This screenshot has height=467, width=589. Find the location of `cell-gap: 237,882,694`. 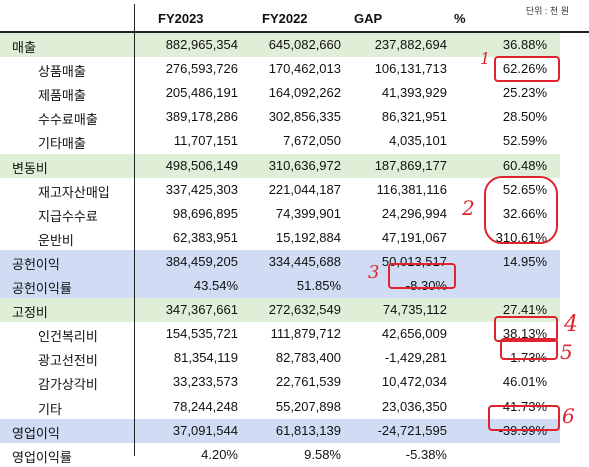

cell-gap: 237,882,694 is located at coordinates (410, 44).